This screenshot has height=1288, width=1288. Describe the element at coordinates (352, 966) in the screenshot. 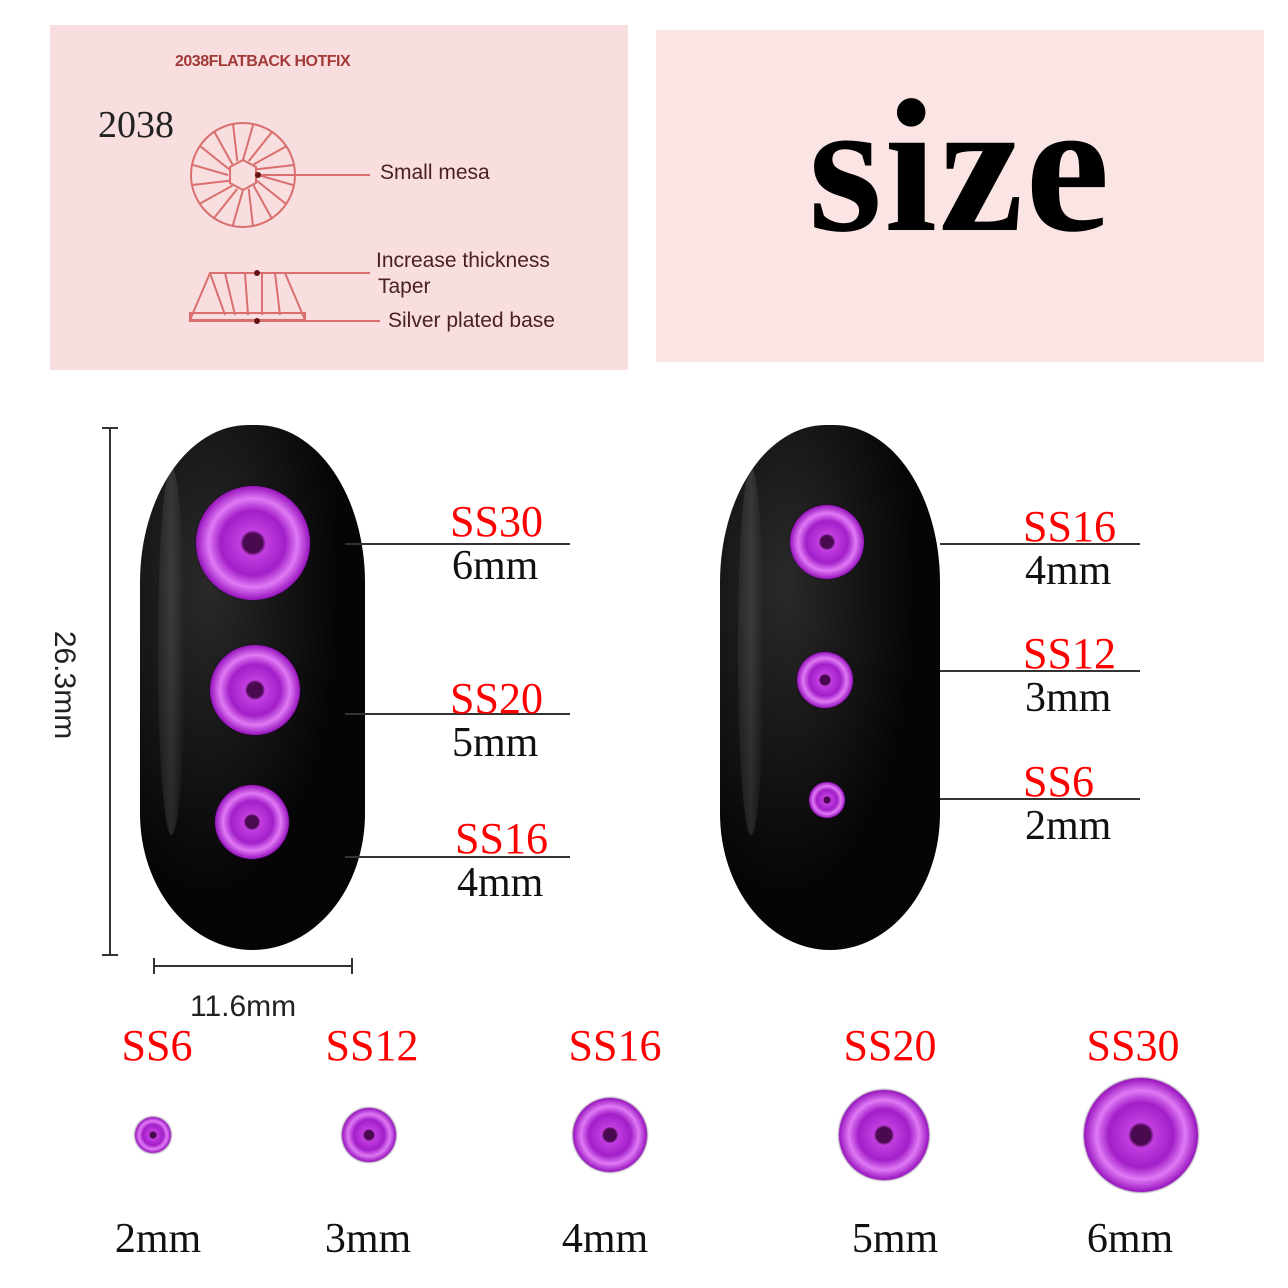

I see `width-tick-right` at that location.